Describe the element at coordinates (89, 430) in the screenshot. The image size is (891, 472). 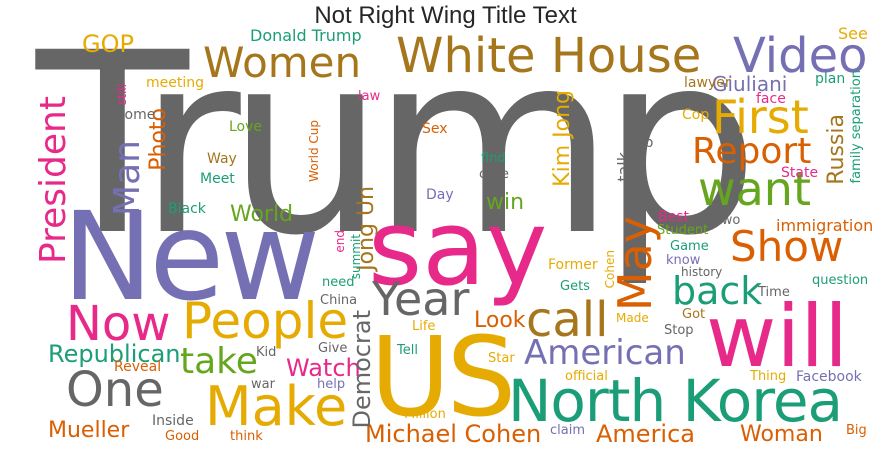
I see `word-mueller: Mueller` at that location.